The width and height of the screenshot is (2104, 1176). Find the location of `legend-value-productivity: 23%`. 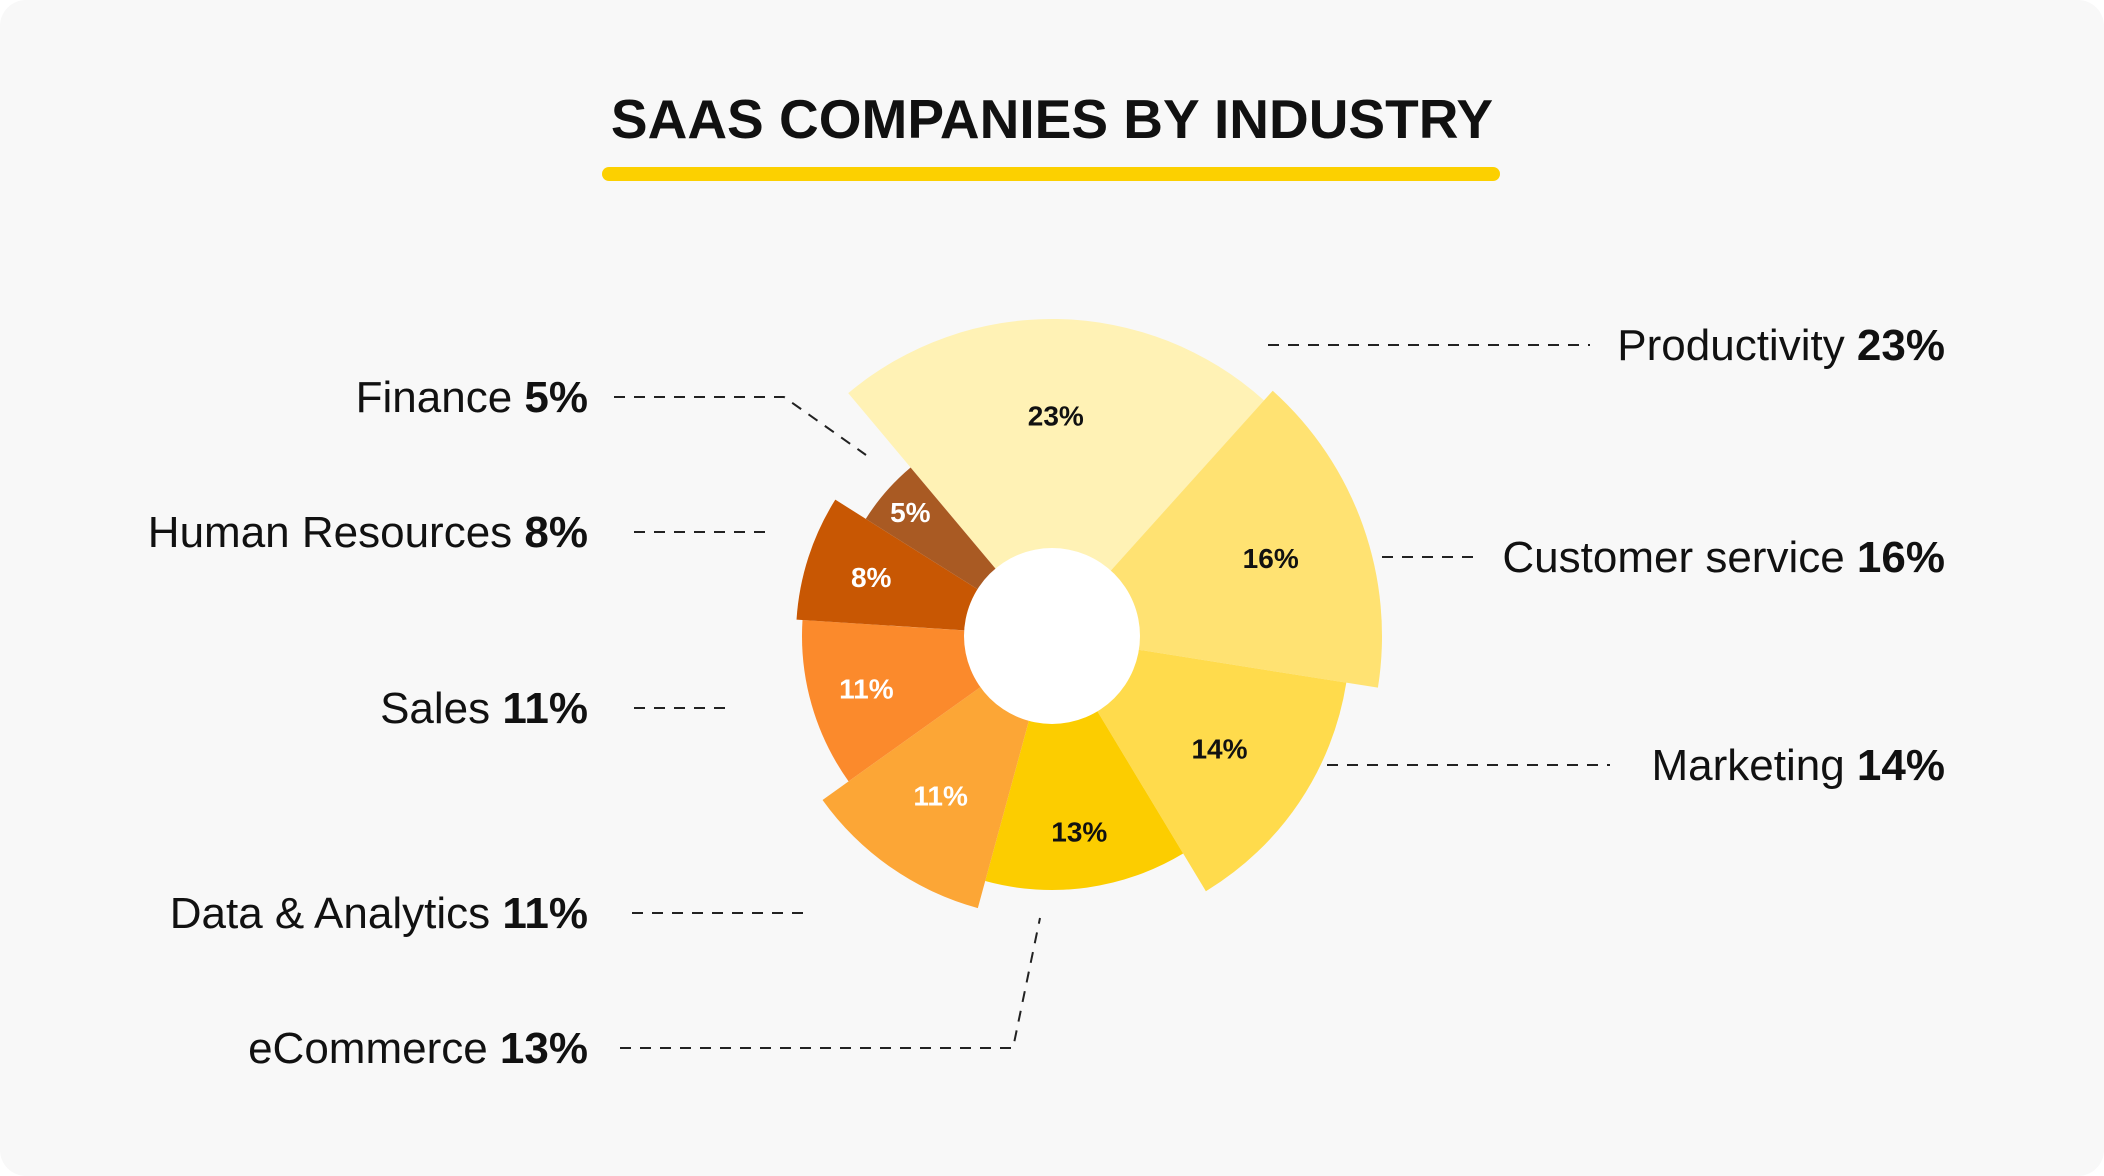

legend-value-productivity: 23% is located at coordinates (1901, 345).